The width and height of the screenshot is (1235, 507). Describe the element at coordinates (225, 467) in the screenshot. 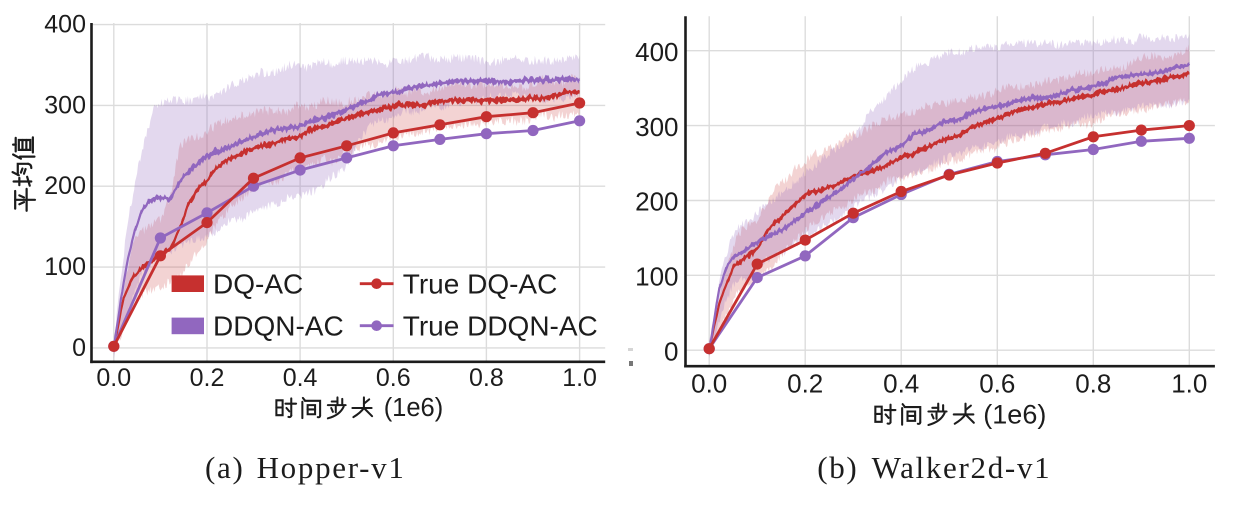

I see `svg-text: (a)` at that location.